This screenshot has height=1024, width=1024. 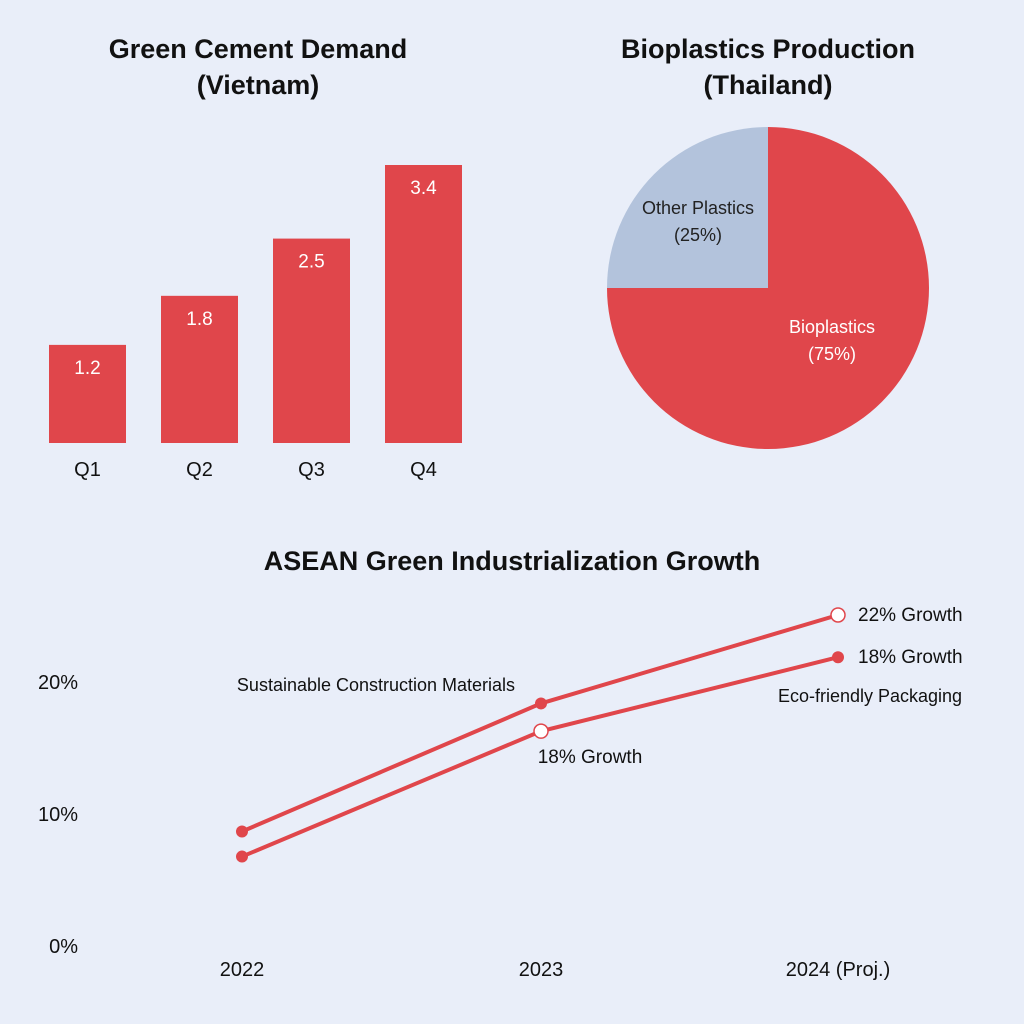 What do you see at coordinates (199, 369) in the screenshot?
I see `bar-Q2` at bounding box center [199, 369].